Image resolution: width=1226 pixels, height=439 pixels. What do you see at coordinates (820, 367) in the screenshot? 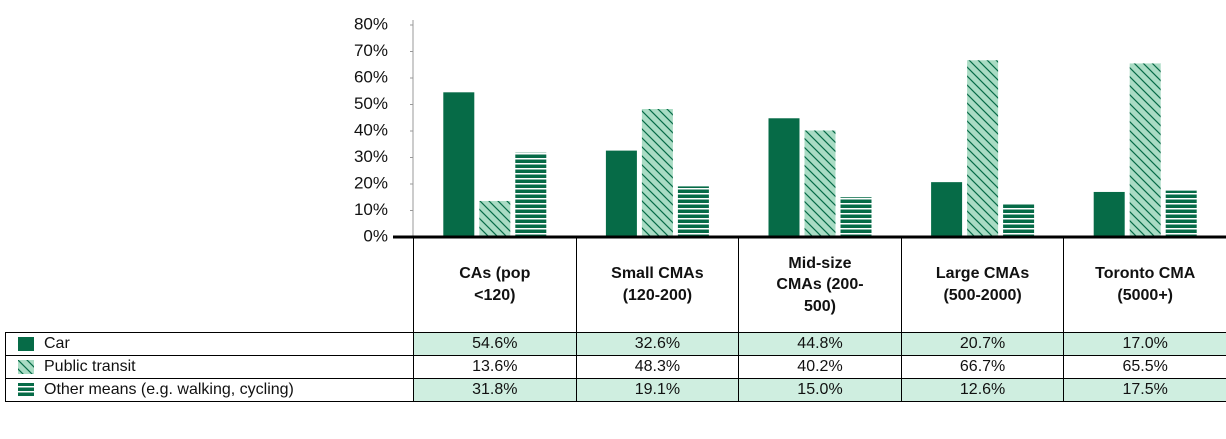
I see `value-cell: 40.2%` at bounding box center [820, 367].